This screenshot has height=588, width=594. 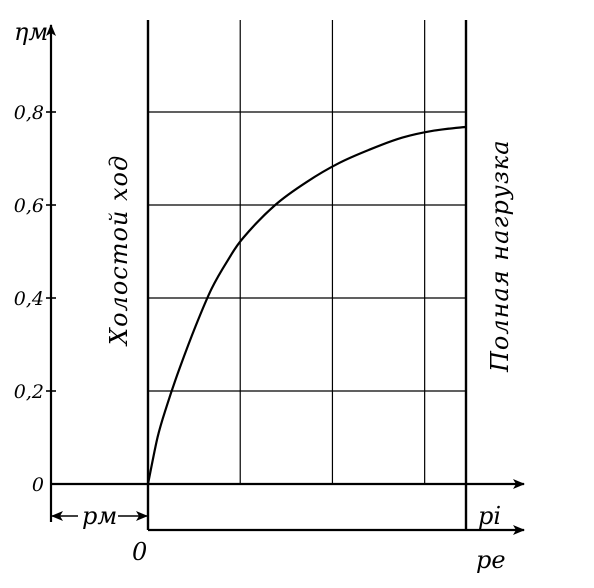 What do you see at coordinates (38, 485) in the screenshot?
I see `y-tick-label: 0` at bounding box center [38, 485].